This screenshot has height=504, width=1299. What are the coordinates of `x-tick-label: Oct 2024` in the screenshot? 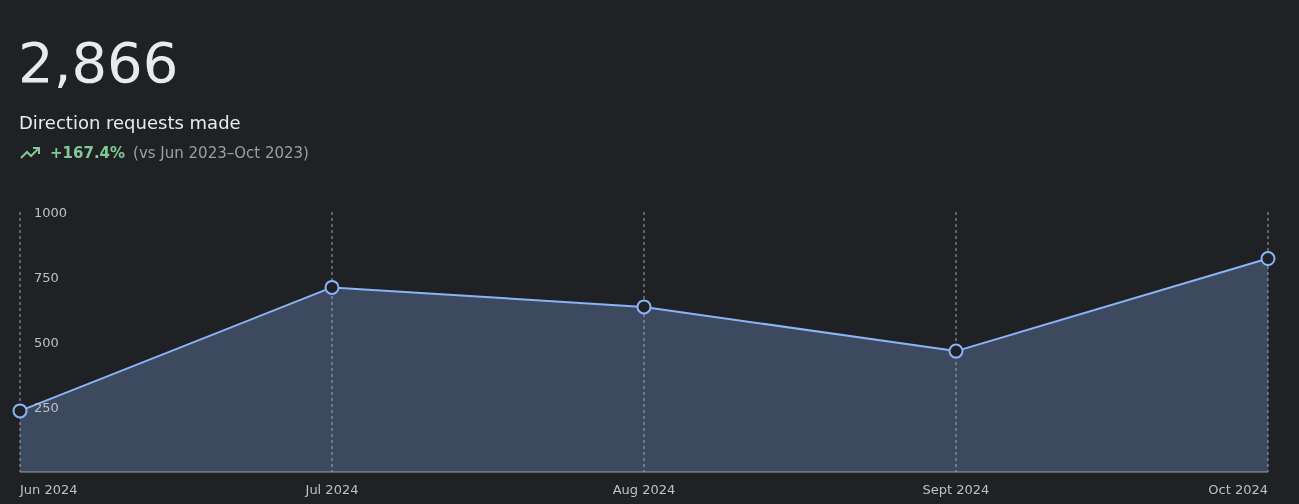 It's located at (1238, 489).